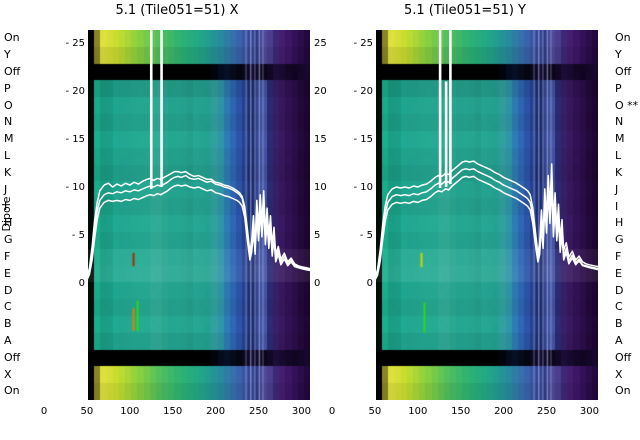 The width and height of the screenshot is (640, 440). Describe the element at coordinates (320, 91) in the screenshot. I see `y-tick-label-right: 20` at that location.